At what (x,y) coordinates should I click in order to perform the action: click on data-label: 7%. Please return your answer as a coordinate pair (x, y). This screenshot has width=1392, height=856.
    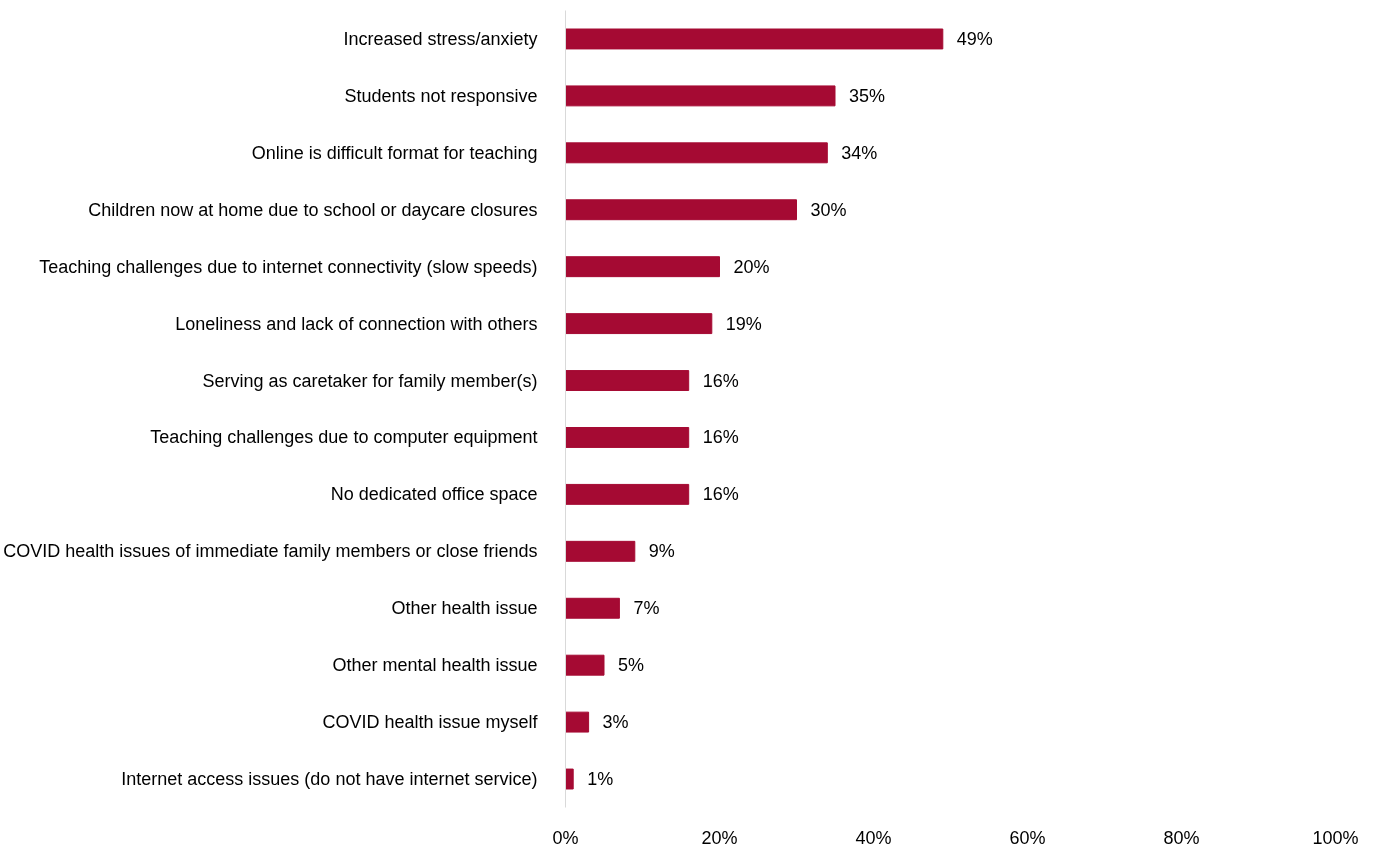
    Looking at the image, I should click on (646, 608).